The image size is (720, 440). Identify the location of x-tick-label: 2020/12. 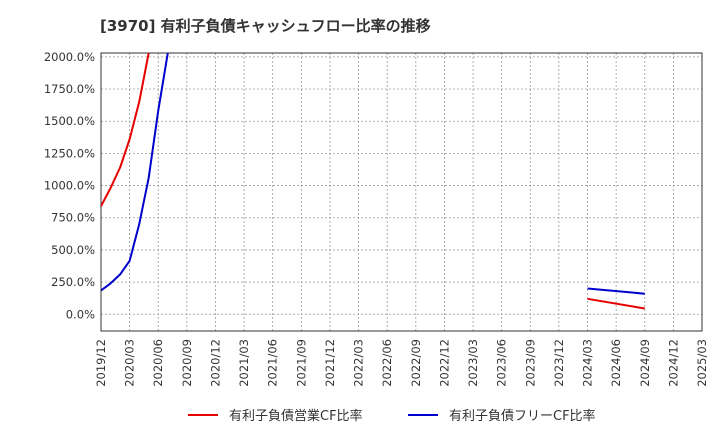
(215, 363).